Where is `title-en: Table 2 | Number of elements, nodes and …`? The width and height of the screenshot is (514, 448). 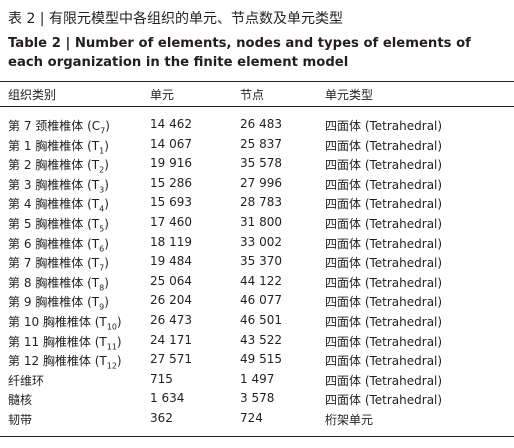 title-en: Table 2 | Number of elements, nodes and … is located at coordinates (239, 53).